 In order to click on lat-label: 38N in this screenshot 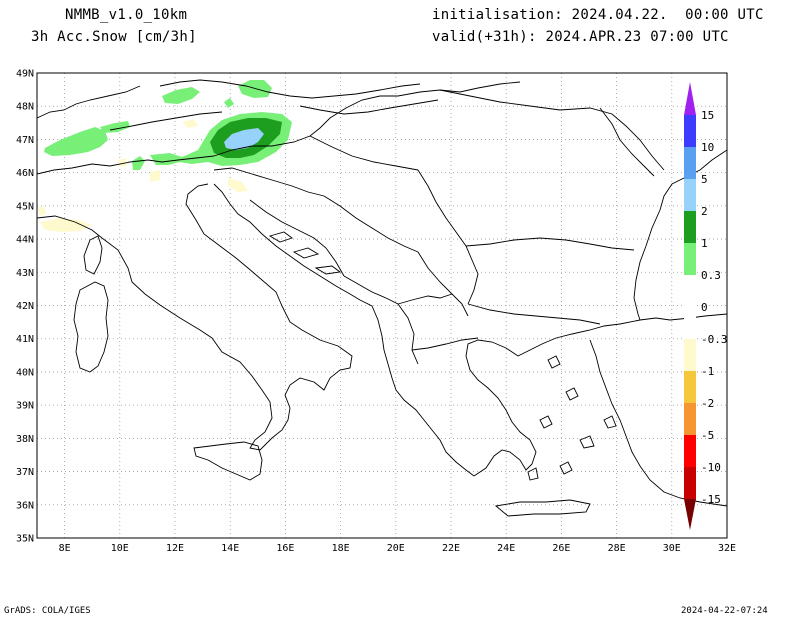, I will do `click(25, 439)`.